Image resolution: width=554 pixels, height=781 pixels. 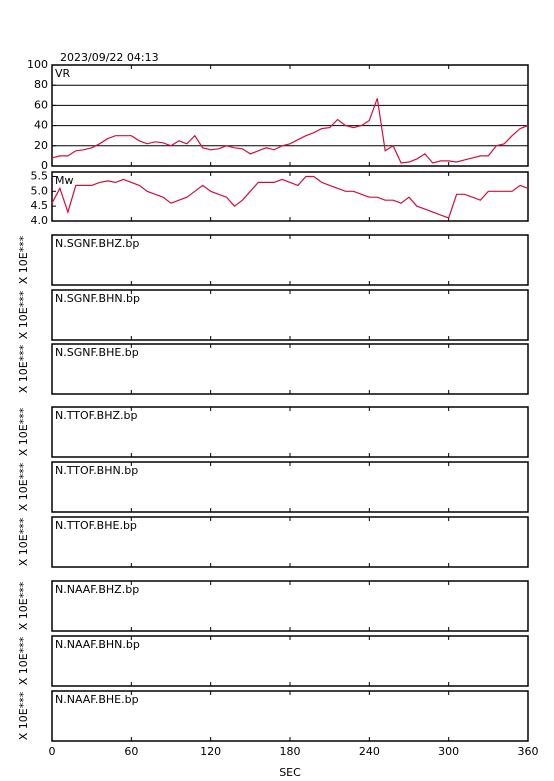 What do you see at coordinates (290, 751) in the screenshot?
I see `x-tick-label: 180` at bounding box center [290, 751].